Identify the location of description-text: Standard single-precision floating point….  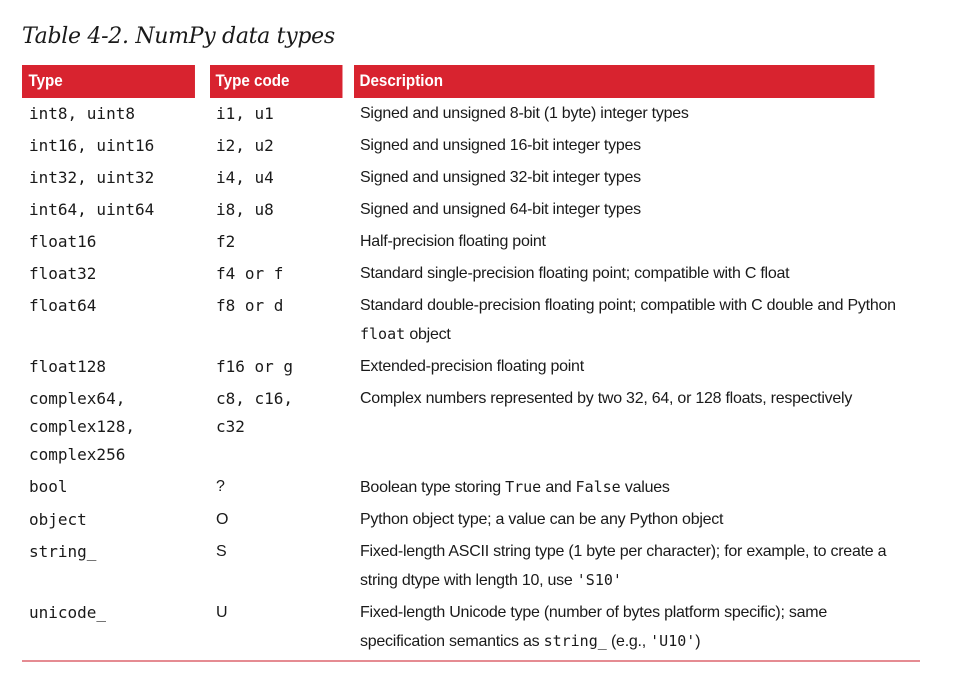
(575, 273).